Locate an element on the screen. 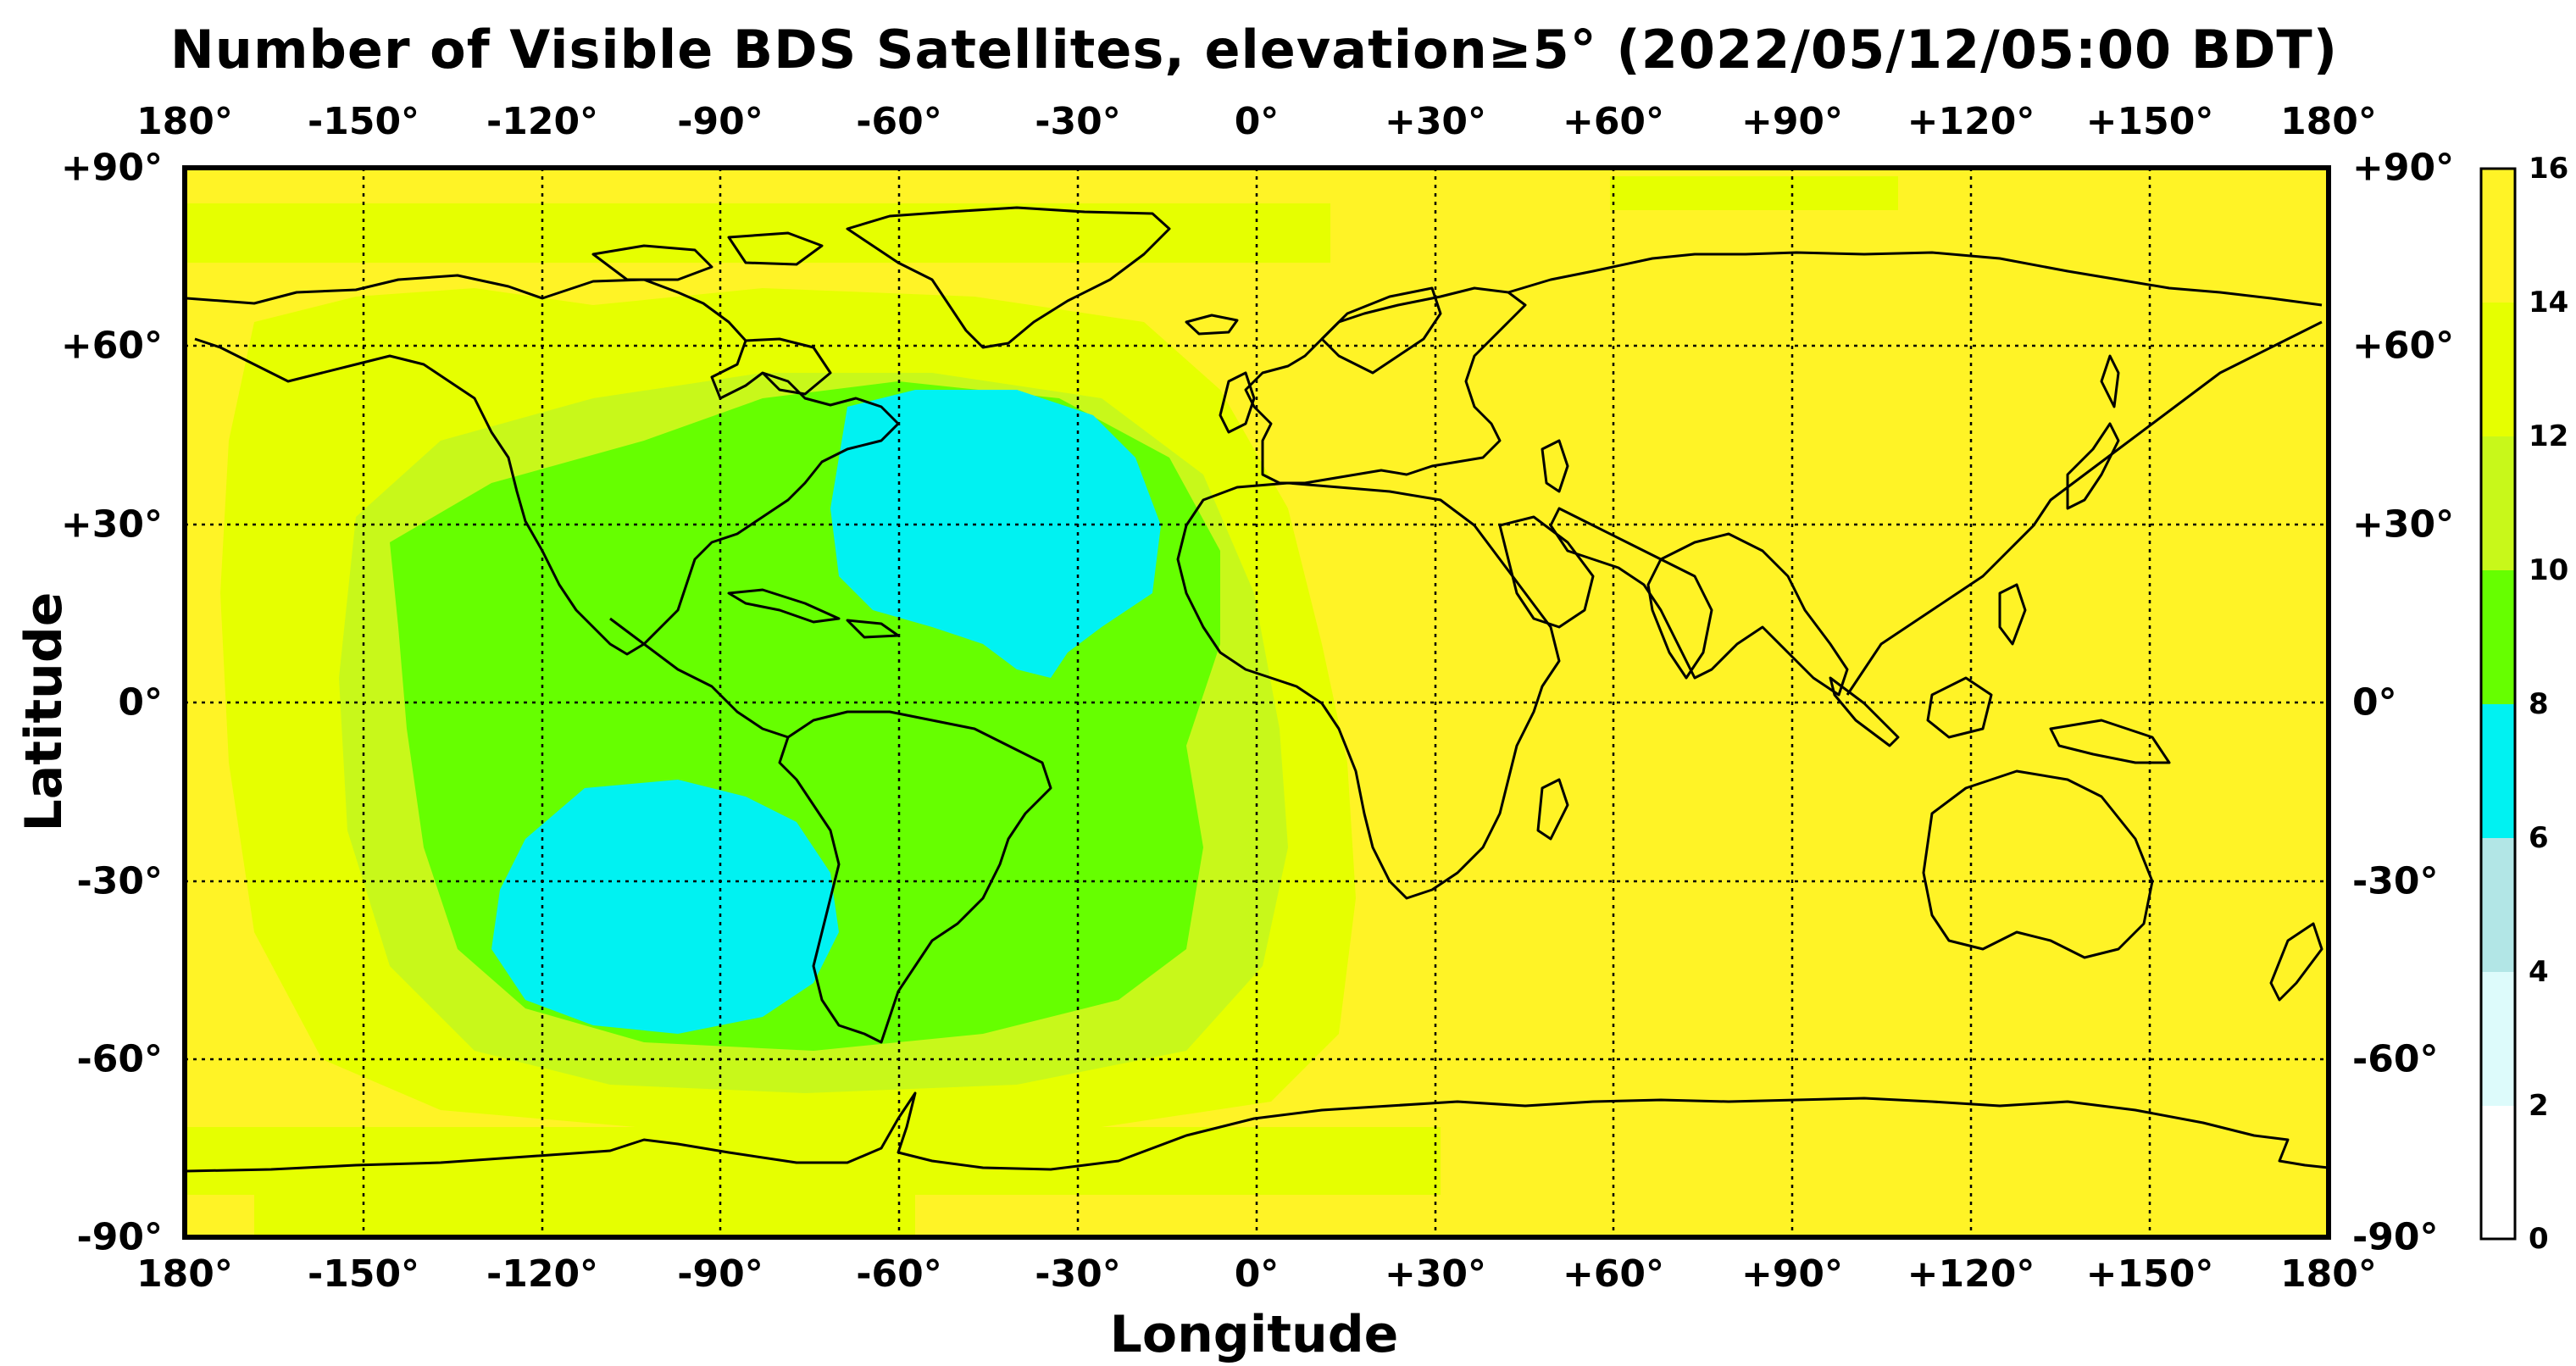 The height and width of the screenshot is (1366, 2576). lat-tick-left: -60° is located at coordinates (120, 1059).